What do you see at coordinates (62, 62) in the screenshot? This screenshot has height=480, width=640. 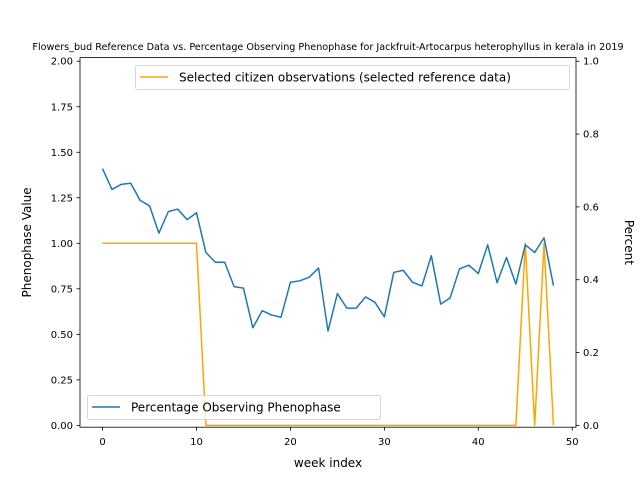 I see `y-tick-label: 2.00` at bounding box center [62, 62].